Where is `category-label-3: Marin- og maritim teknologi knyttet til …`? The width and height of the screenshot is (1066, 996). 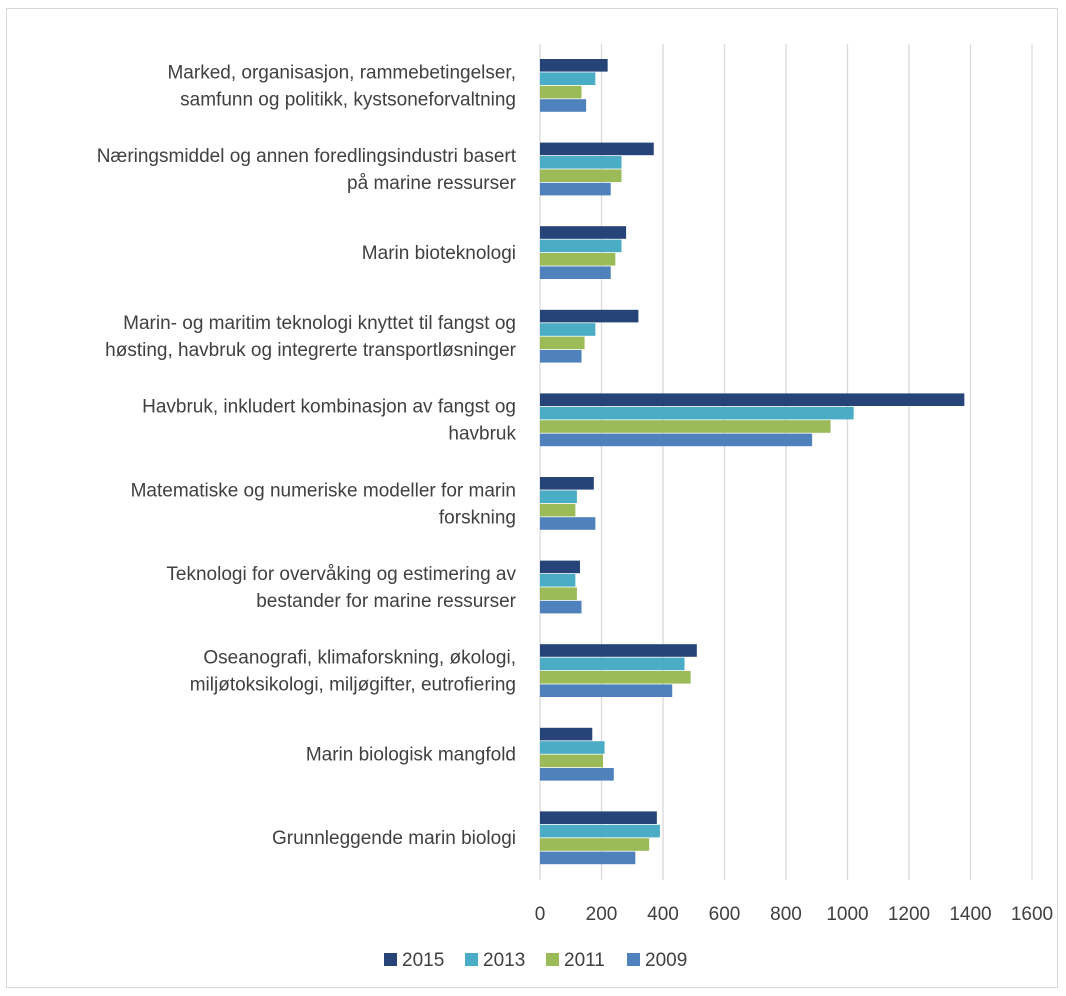
category-label-3: Marin- og maritim teknologi knyttet til … is located at coordinates (310, 337).